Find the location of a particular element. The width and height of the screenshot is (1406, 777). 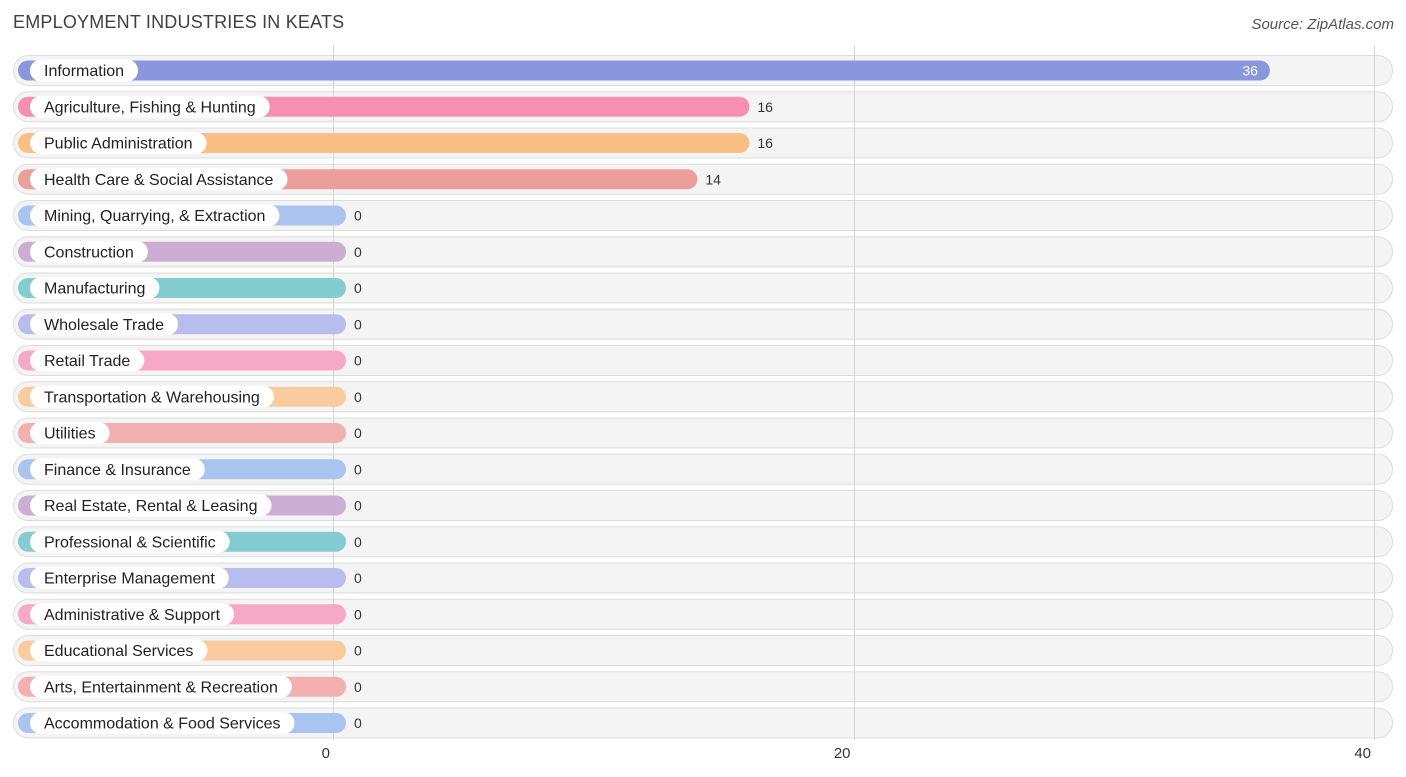

x-axis-ticks: 0 20 40 is located at coordinates (846, 753).